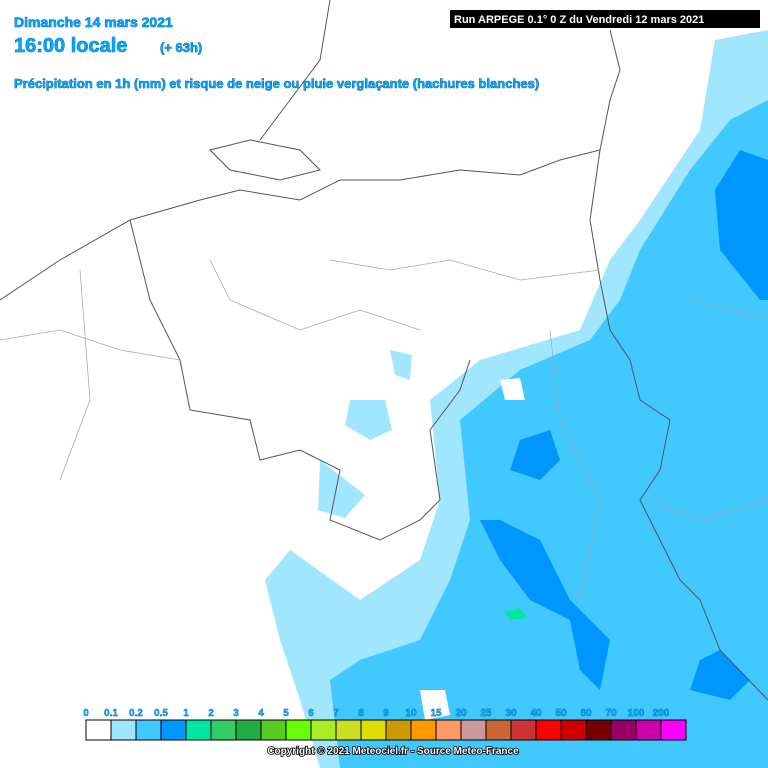 The width and height of the screenshot is (768, 768). I want to click on legend-label: 9, so click(386, 713).